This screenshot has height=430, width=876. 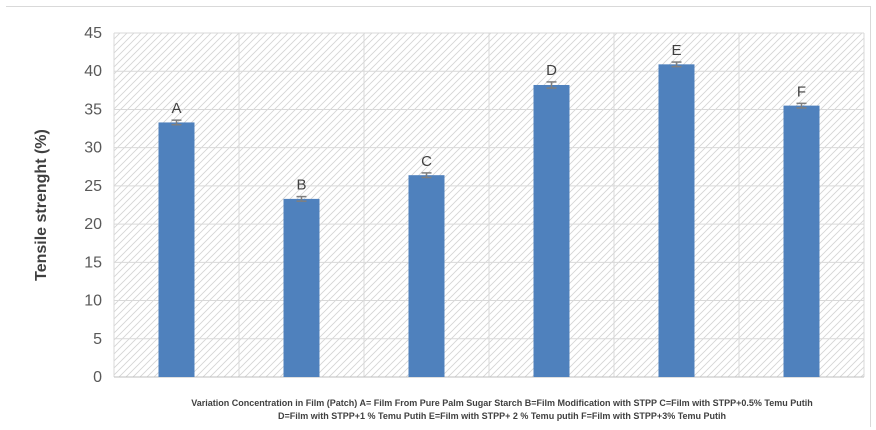 I want to click on y-tick-label: 10, so click(x=93, y=301).